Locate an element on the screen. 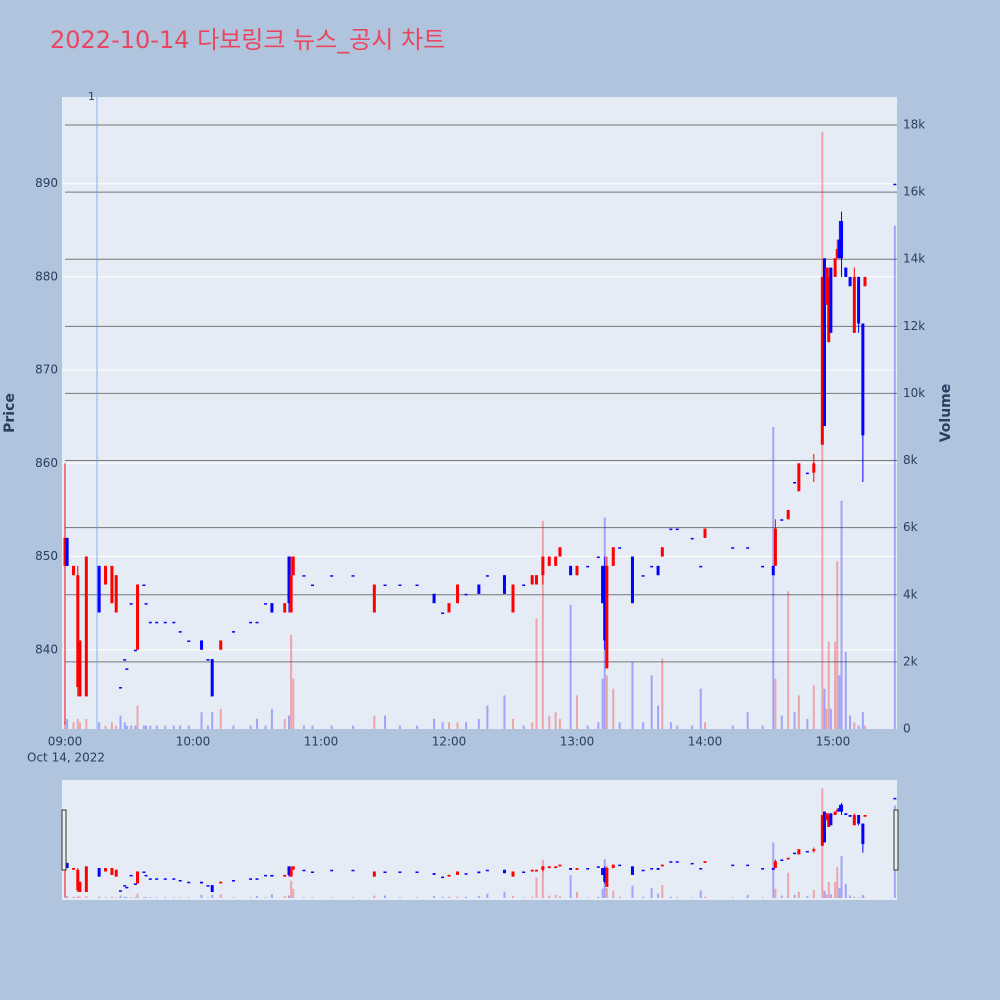 This screenshot has width=1000, height=1000. y2-tick-label: 12k is located at coordinates (914, 326).